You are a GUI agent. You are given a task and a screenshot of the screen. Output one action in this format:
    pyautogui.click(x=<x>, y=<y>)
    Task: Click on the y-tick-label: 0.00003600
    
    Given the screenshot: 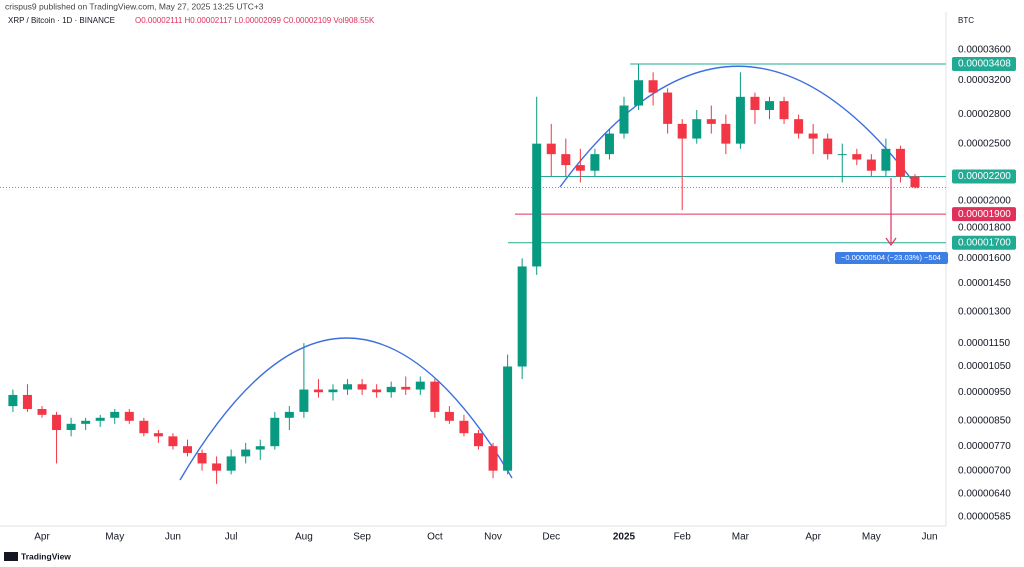 What is the action you would take?
    pyautogui.click(x=984, y=50)
    